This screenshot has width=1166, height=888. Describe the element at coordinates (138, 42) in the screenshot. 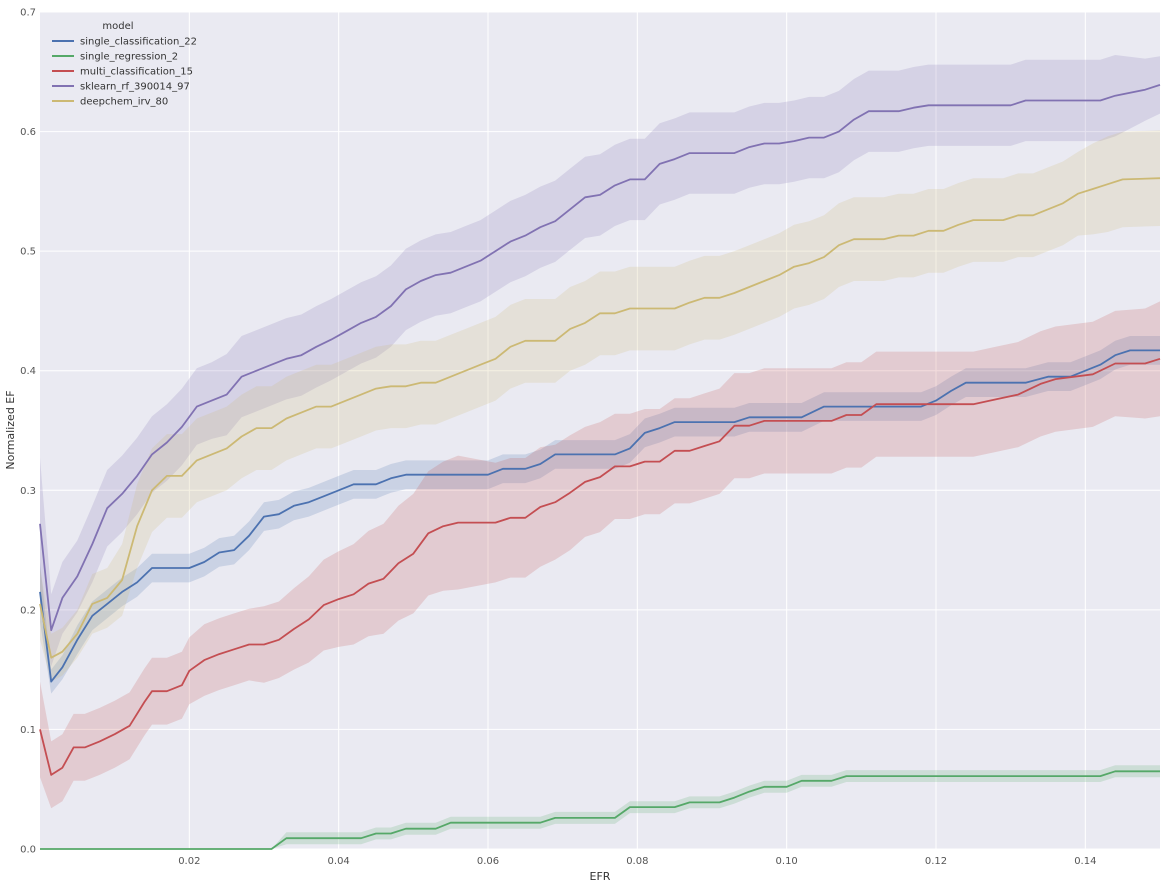

I see `legend-label: single_classification_22` at that location.